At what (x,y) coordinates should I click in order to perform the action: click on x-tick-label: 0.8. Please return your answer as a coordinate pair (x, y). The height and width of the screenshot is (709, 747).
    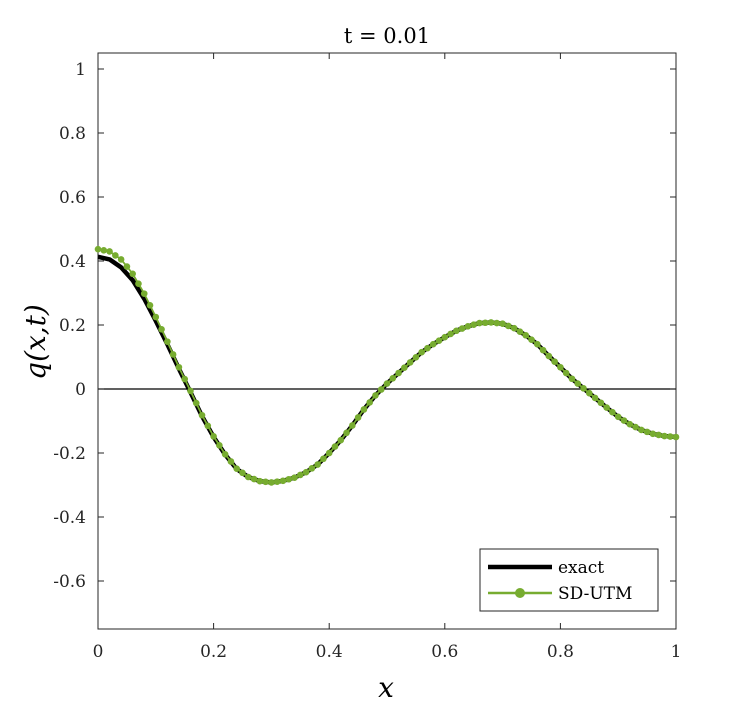
    Looking at the image, I should click on (560, 652).